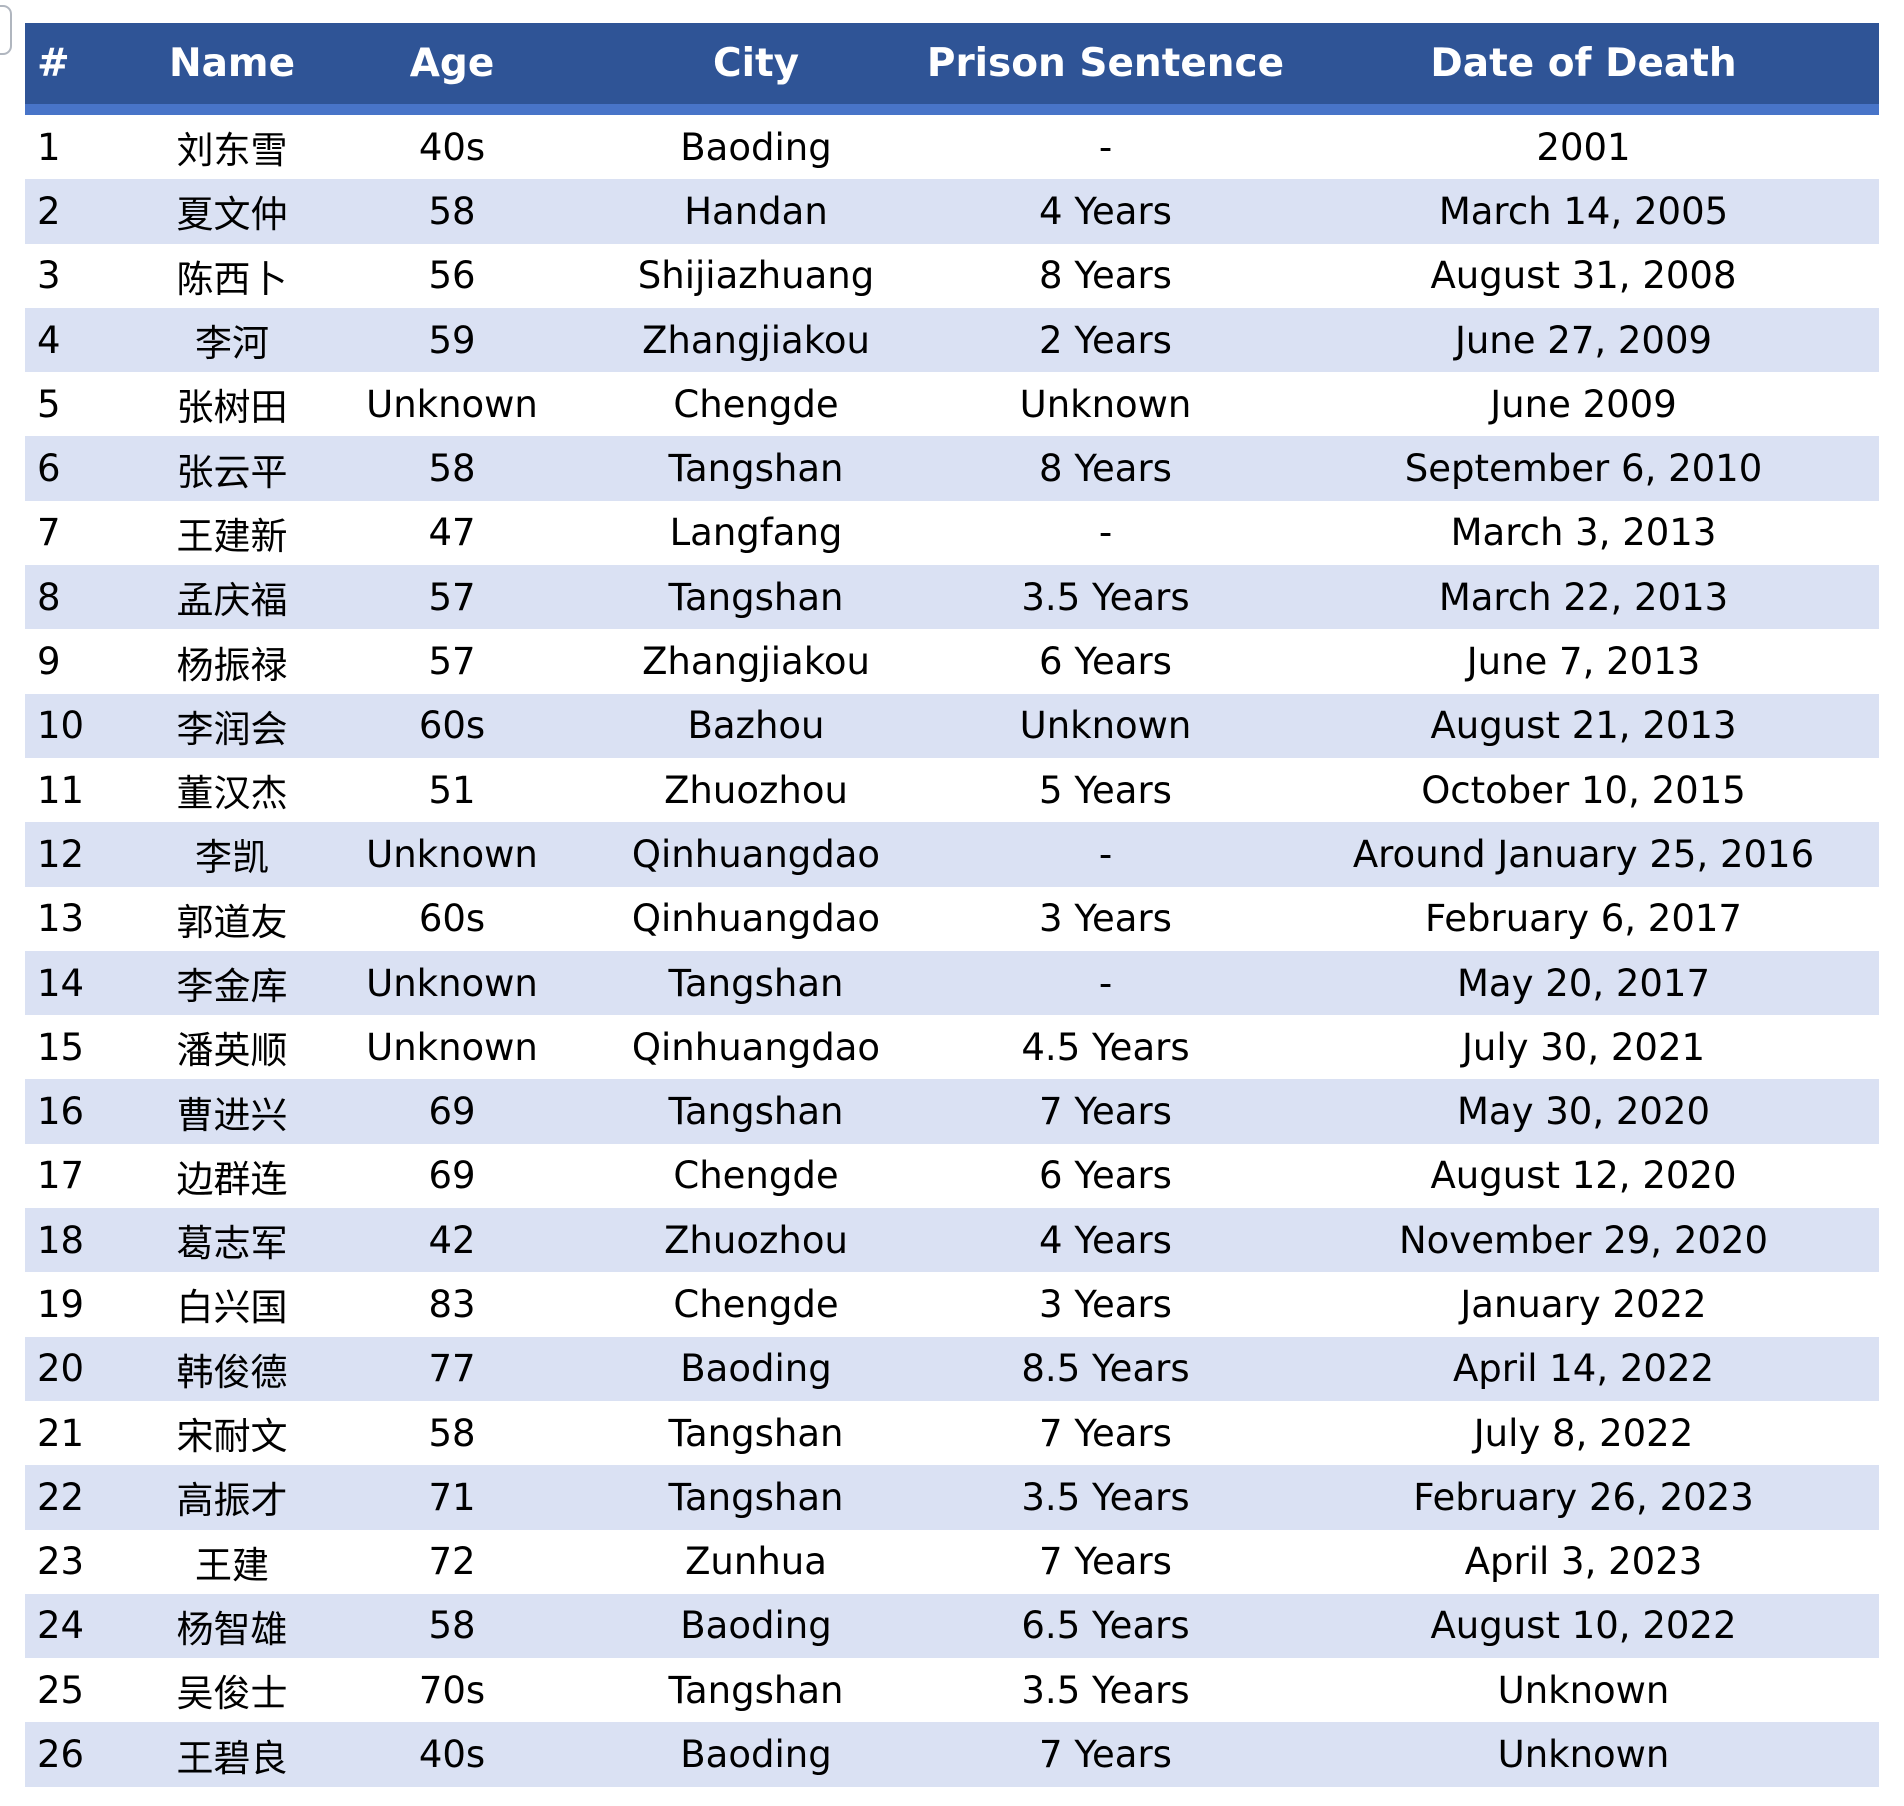 This screenshot has width=1904, height=1806. I want to click on cell-name: 宋耐文, so click(232, 1437).